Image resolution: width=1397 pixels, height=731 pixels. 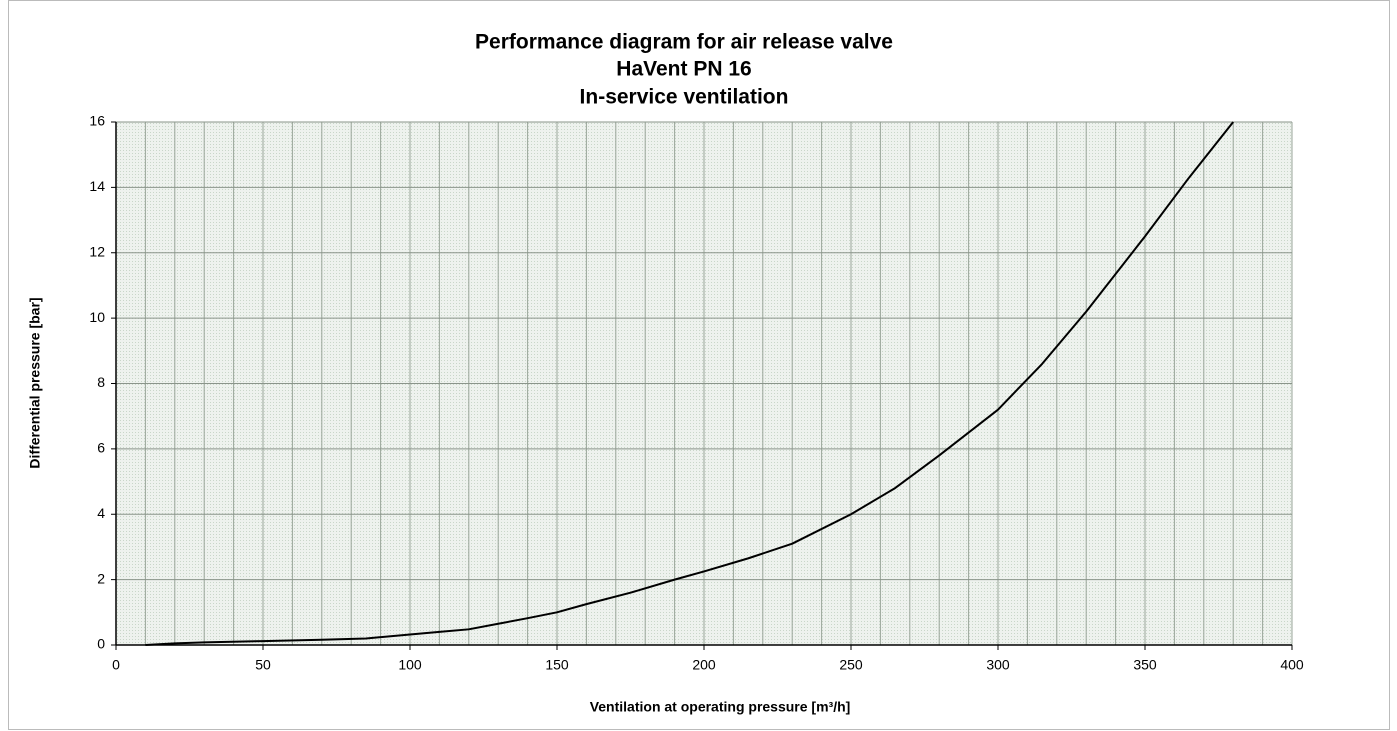 I want to click on chart-title: HaVent PN 16, so click(x=683, y=69).